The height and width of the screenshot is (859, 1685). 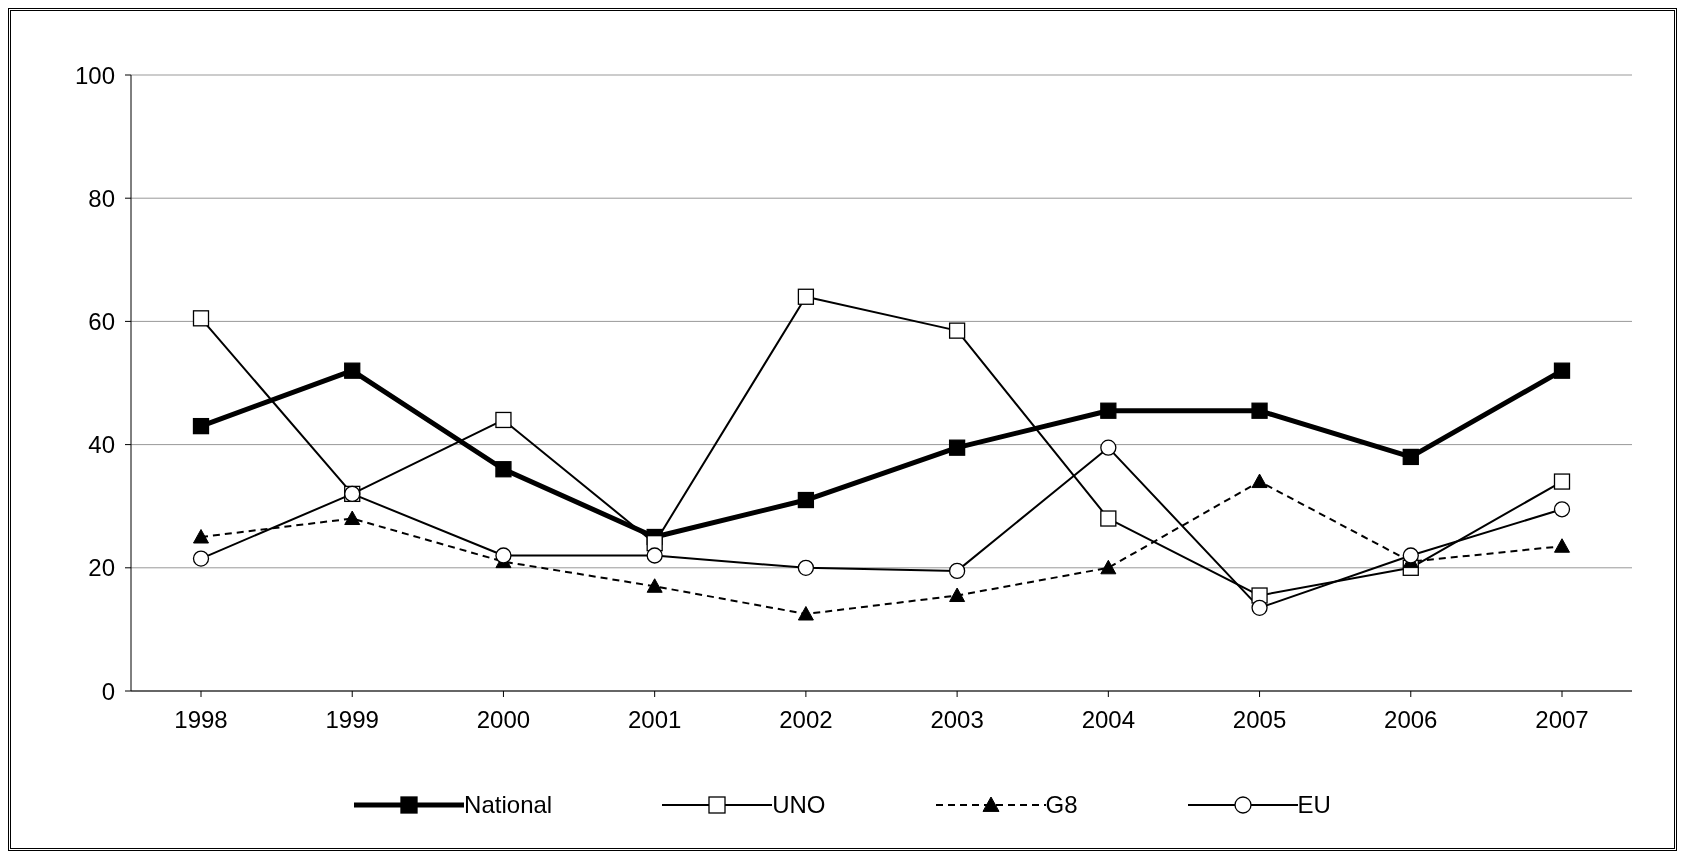 I want to click on x-tick-label: 2007, so click(x=1562, y=720).